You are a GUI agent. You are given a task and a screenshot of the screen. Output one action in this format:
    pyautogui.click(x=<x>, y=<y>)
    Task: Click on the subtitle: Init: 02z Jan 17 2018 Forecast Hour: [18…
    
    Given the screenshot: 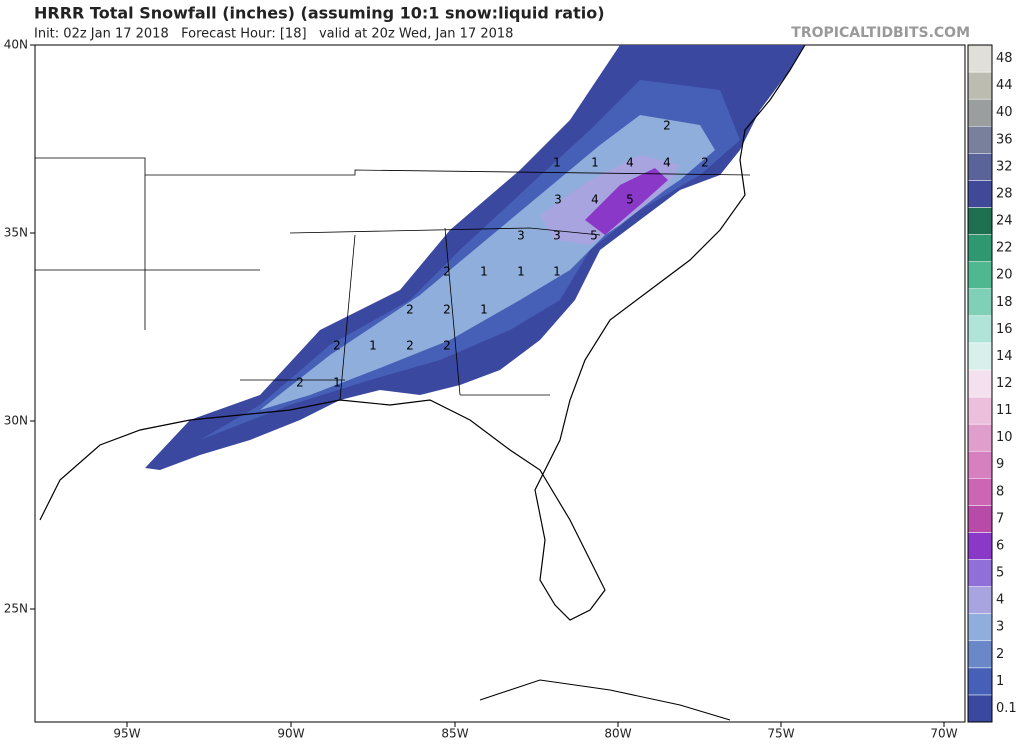 What is the action you would take?
    pyautogui.click(x=273, y=34)
    